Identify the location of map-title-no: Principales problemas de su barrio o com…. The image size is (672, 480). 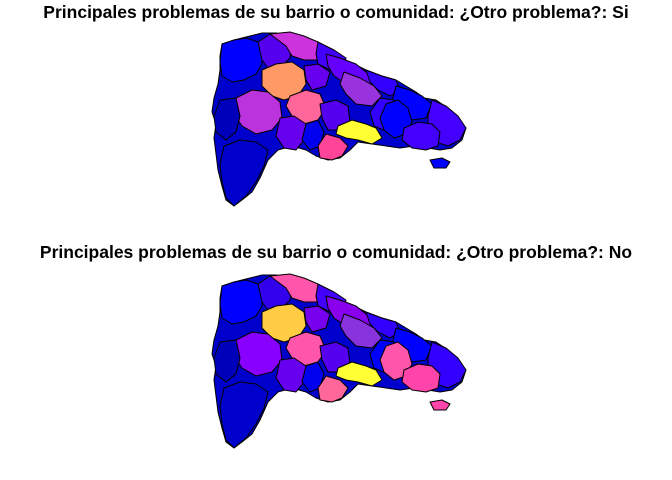
(336, 252).